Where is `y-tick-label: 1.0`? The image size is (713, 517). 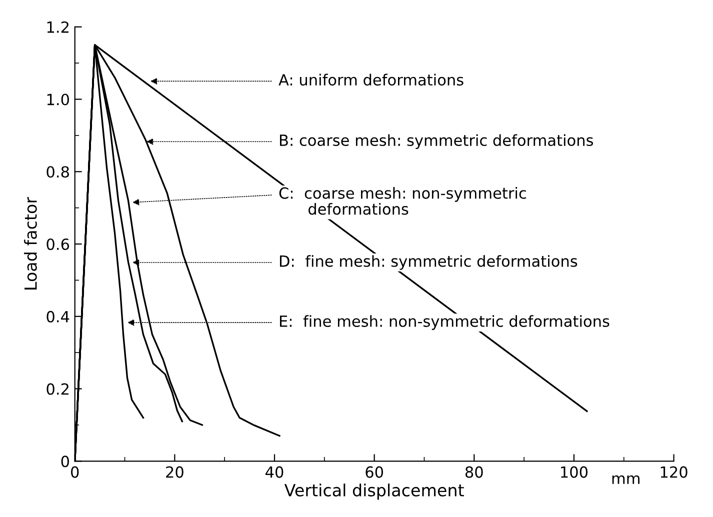
y-tick-label: 1.0 is located at coordinates (58, 100).